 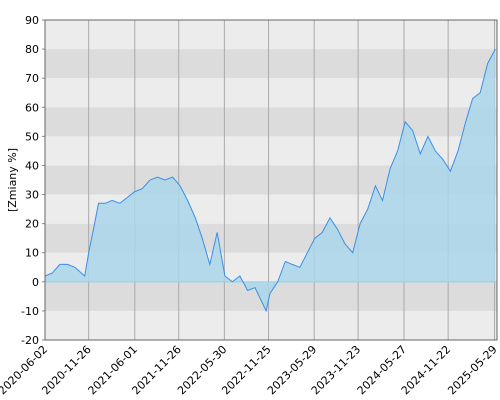 I want to click on y-tick-label: 0, so click(x=35, y=282).